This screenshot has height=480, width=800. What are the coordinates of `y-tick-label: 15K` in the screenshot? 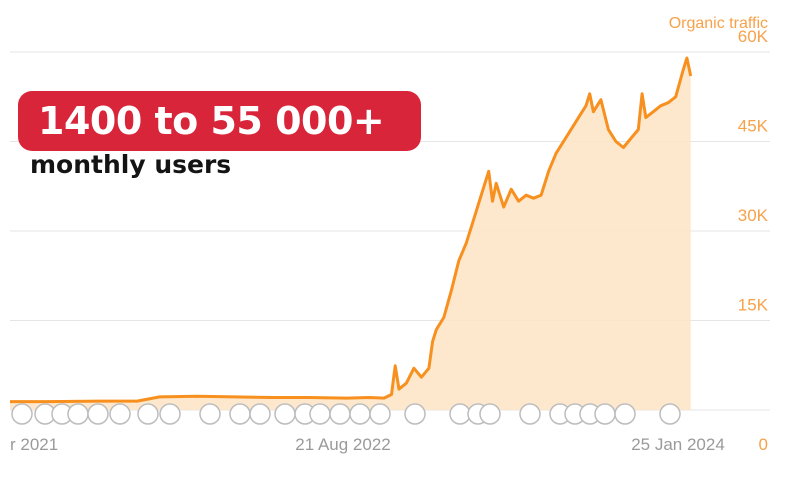 It's located at (753, 305).